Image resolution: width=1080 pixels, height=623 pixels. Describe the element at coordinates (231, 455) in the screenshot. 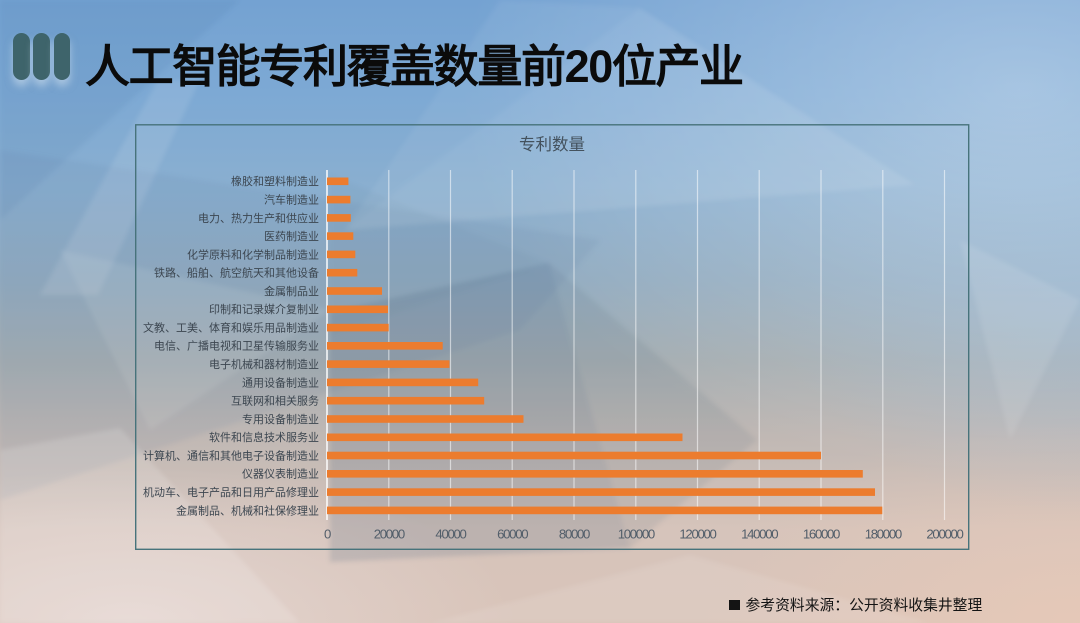

I see `svg-text: 计算机、通信和其他电子设备制造业` at that location.